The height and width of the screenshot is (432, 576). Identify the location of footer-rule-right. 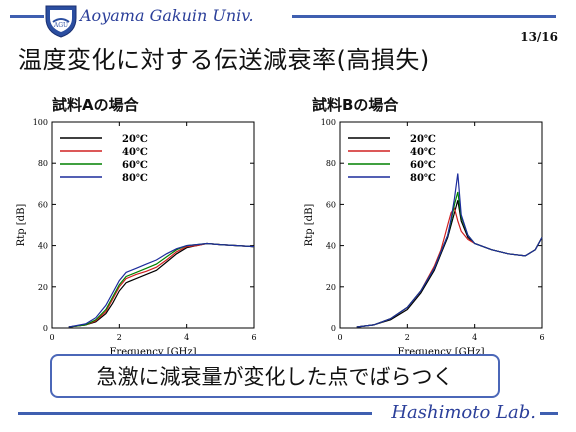
(549, 413).